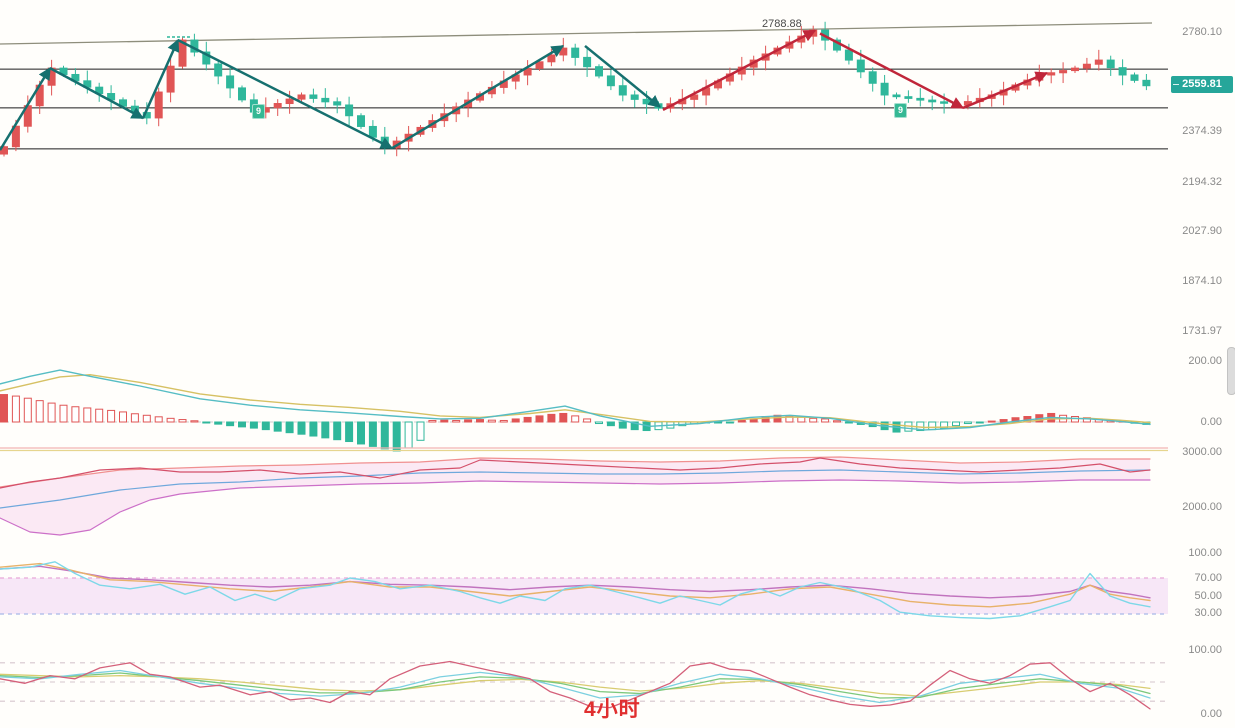 The image size is (1235, 728). Describe the element at coordinates (524, 90) in the screenshot. I see `zigzag-overlays` at that location.